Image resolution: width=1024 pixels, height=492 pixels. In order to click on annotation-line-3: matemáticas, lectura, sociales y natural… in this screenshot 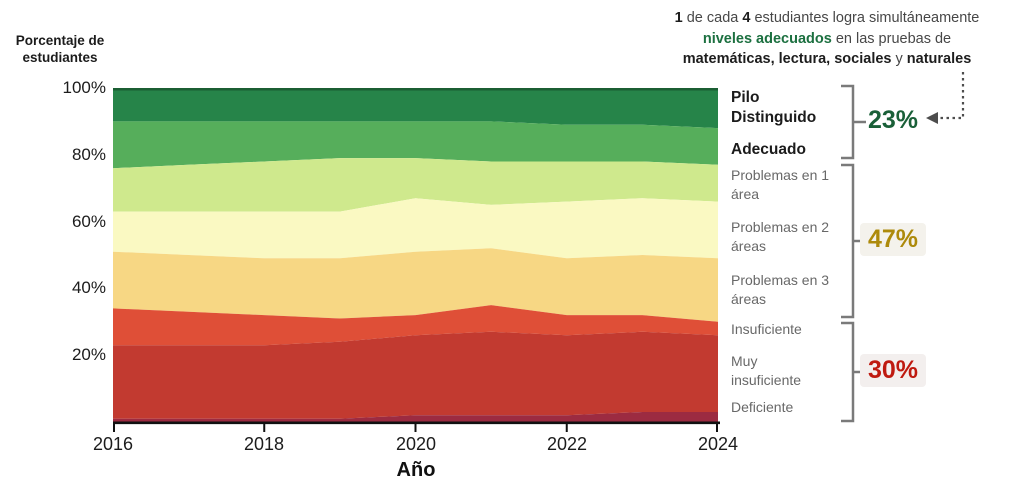, I will do `click(827, 59)`.